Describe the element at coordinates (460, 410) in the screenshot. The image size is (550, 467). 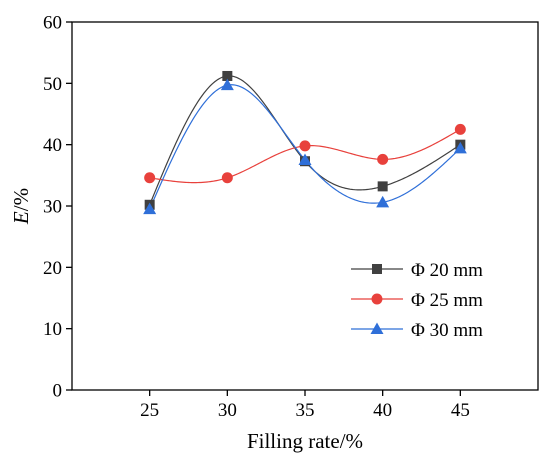
I see `x-tick-label-45: 45` at that location.